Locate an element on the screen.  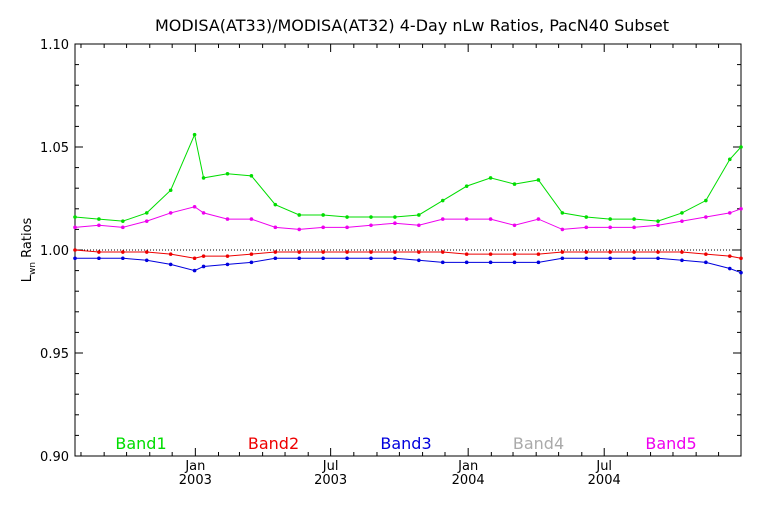
y-tick-label: 0.95 is located at coordinates (54, 354).